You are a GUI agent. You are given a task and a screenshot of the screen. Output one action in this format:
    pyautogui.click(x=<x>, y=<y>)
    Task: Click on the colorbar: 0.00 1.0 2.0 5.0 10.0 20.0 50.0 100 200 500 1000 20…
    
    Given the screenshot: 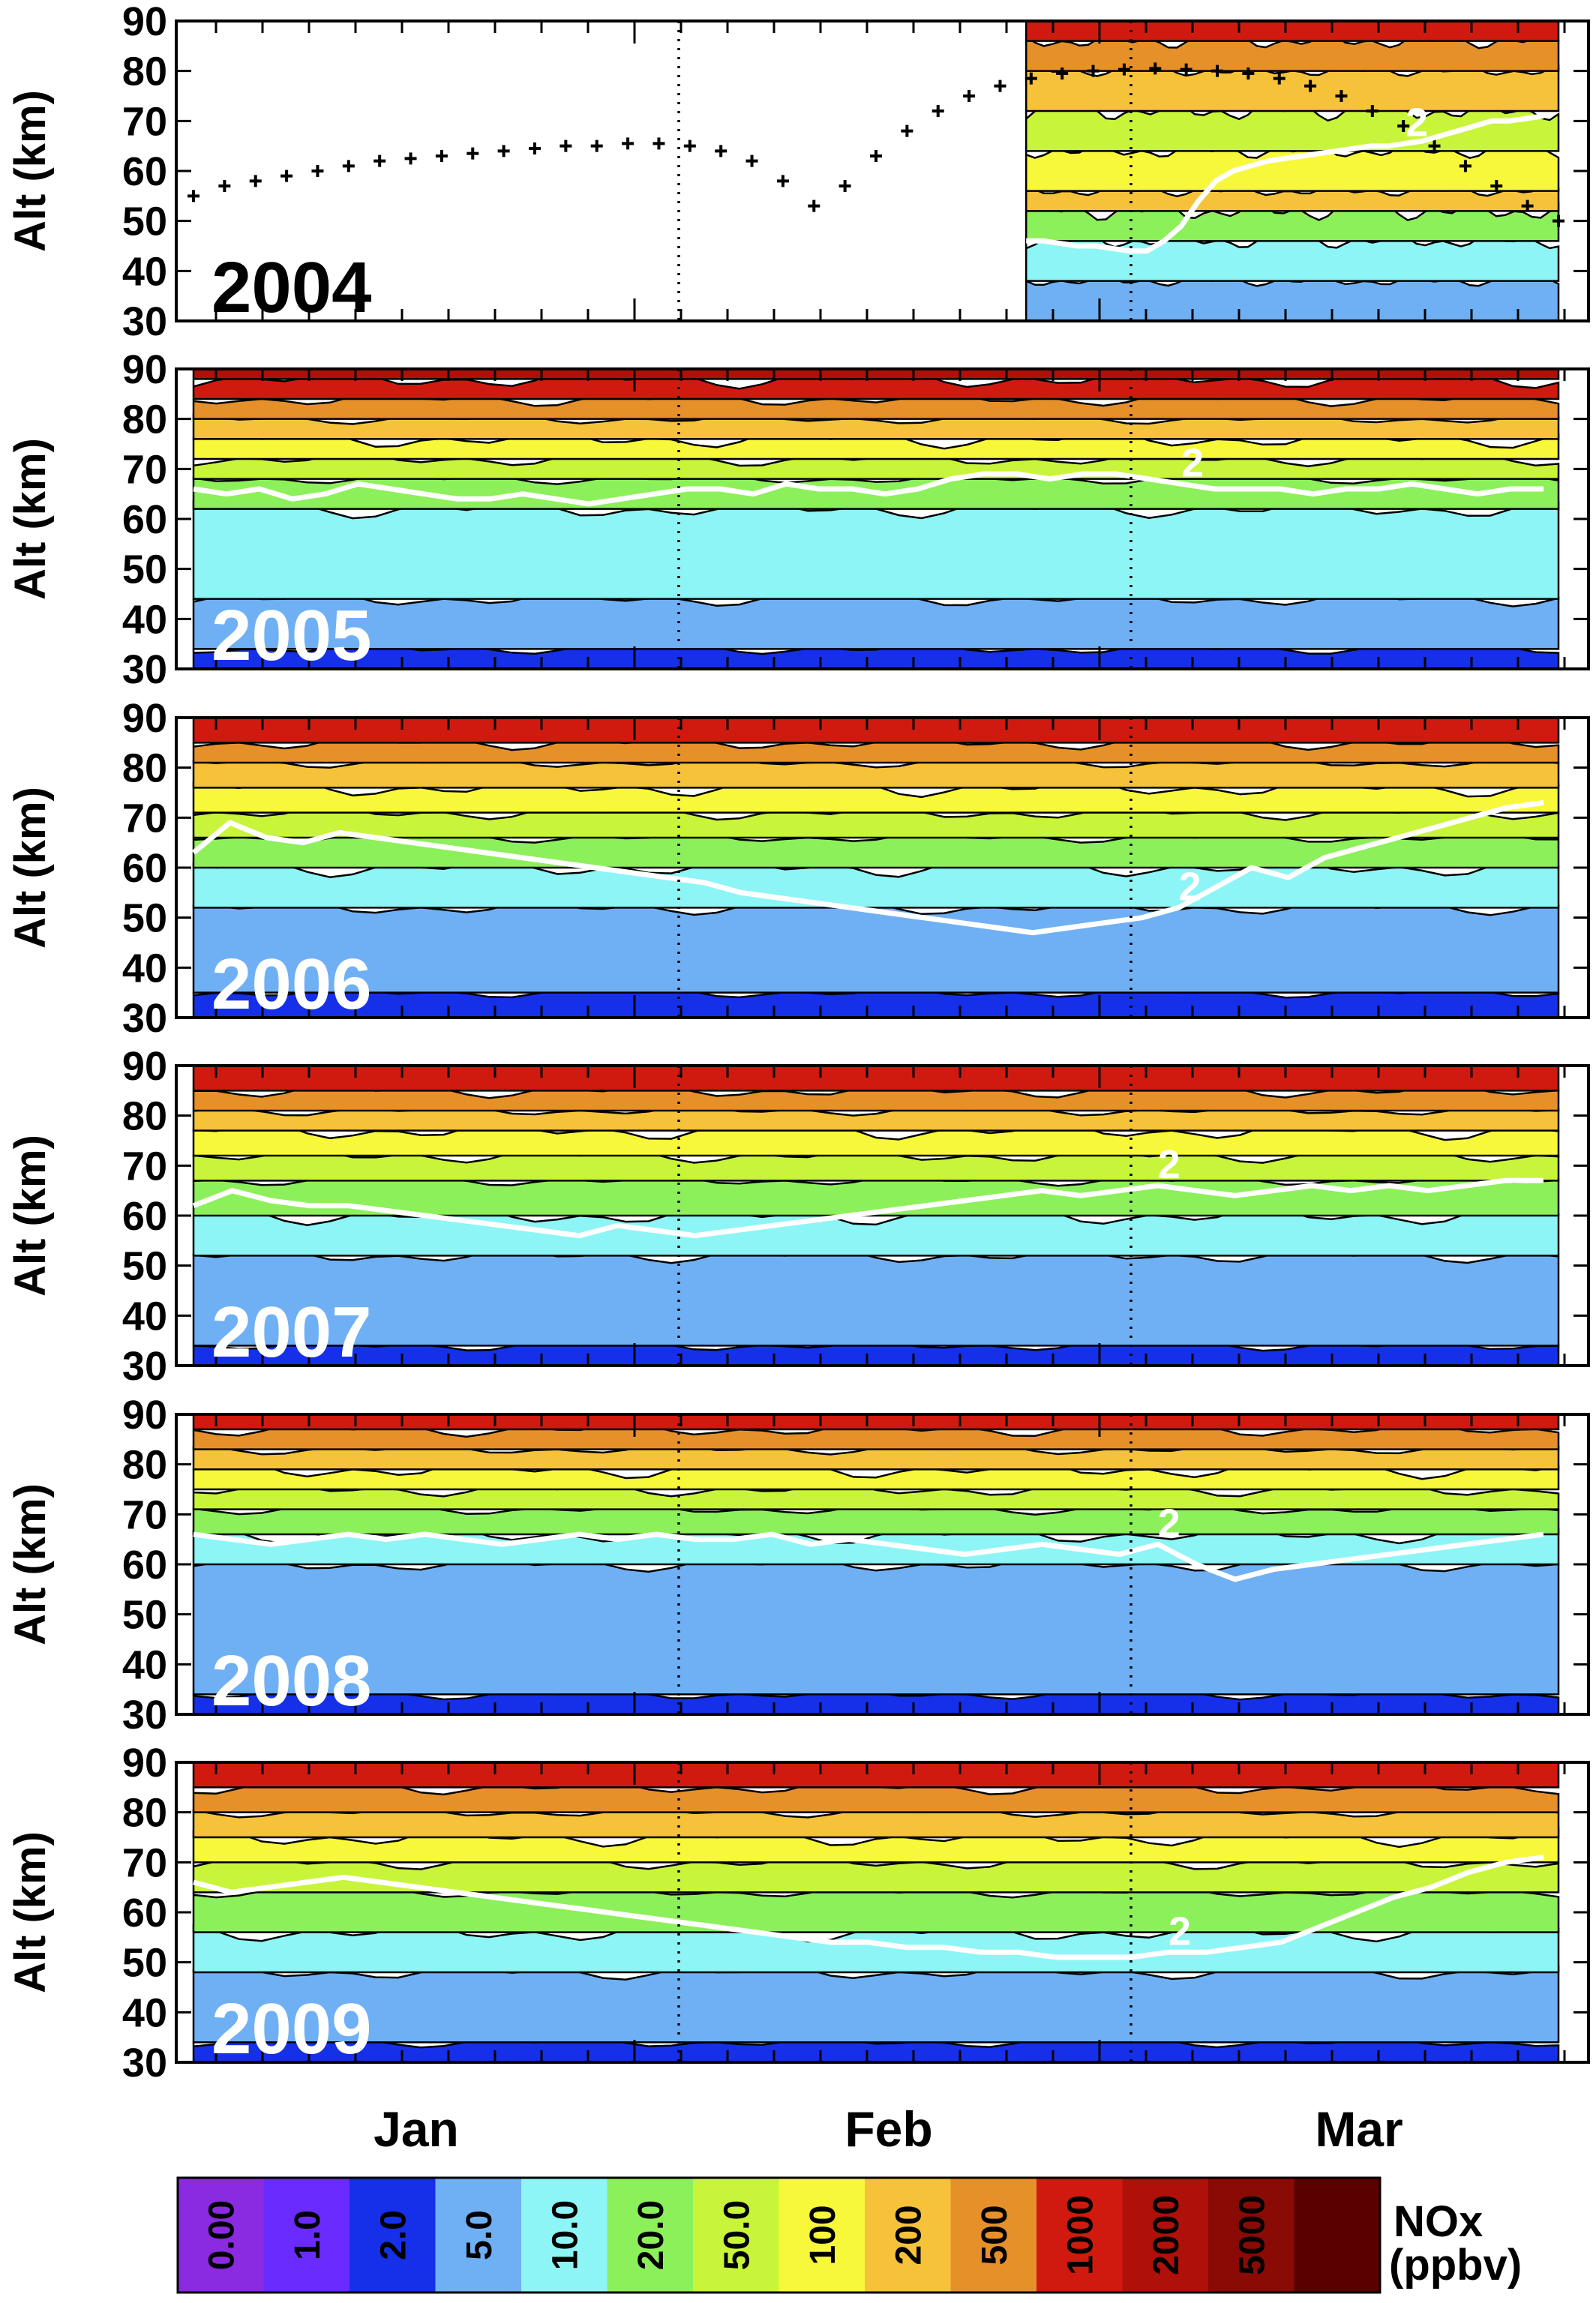 What is the action you would take?
    pyautogui.click(x=779, y=2235)
    